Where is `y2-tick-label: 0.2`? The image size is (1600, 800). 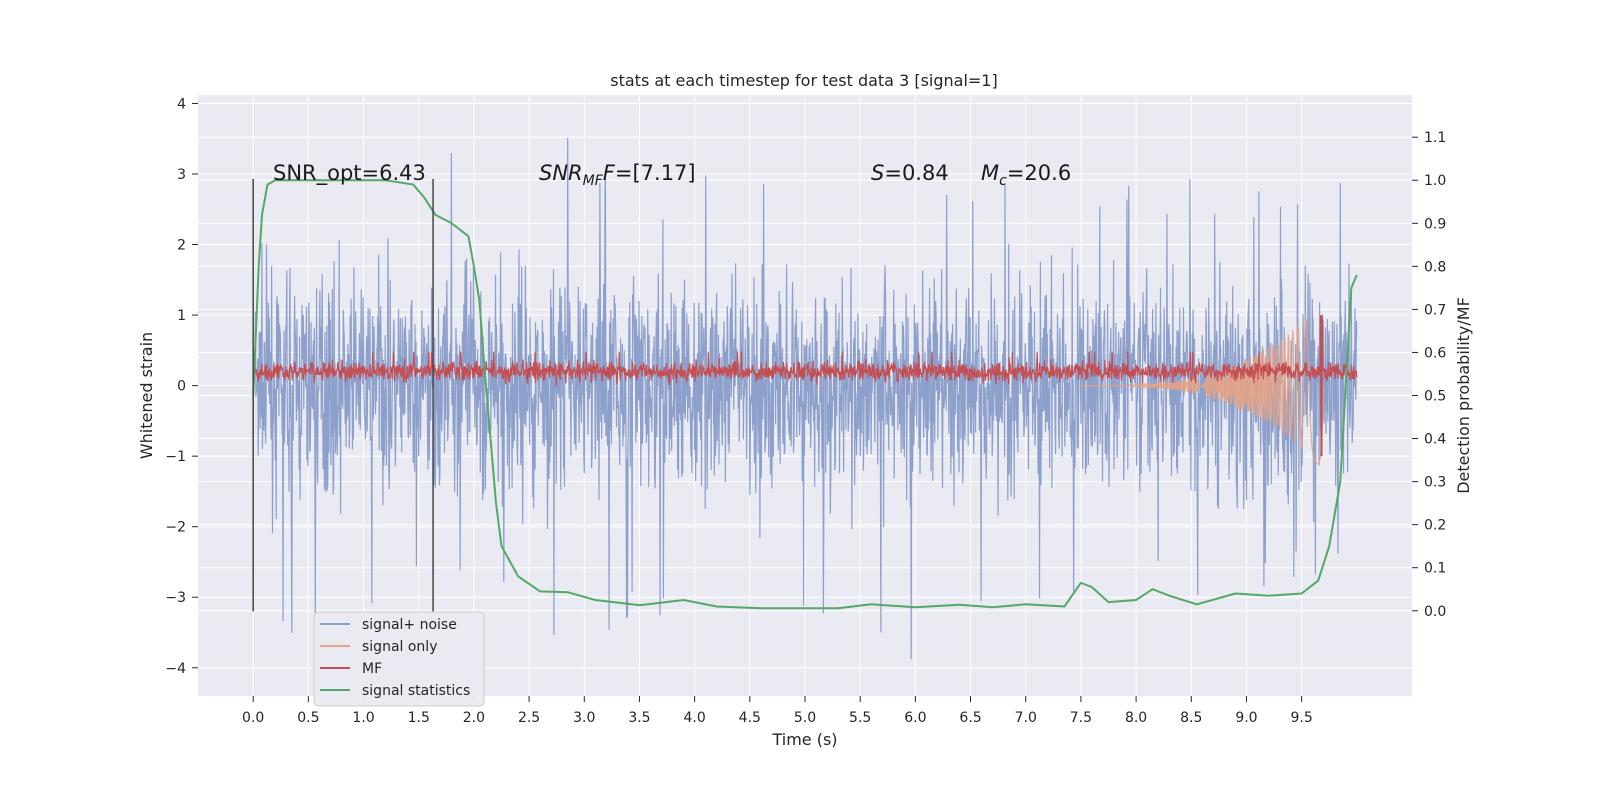 y2-tick-label: 0.2 is located at coordinates (1435, 526).